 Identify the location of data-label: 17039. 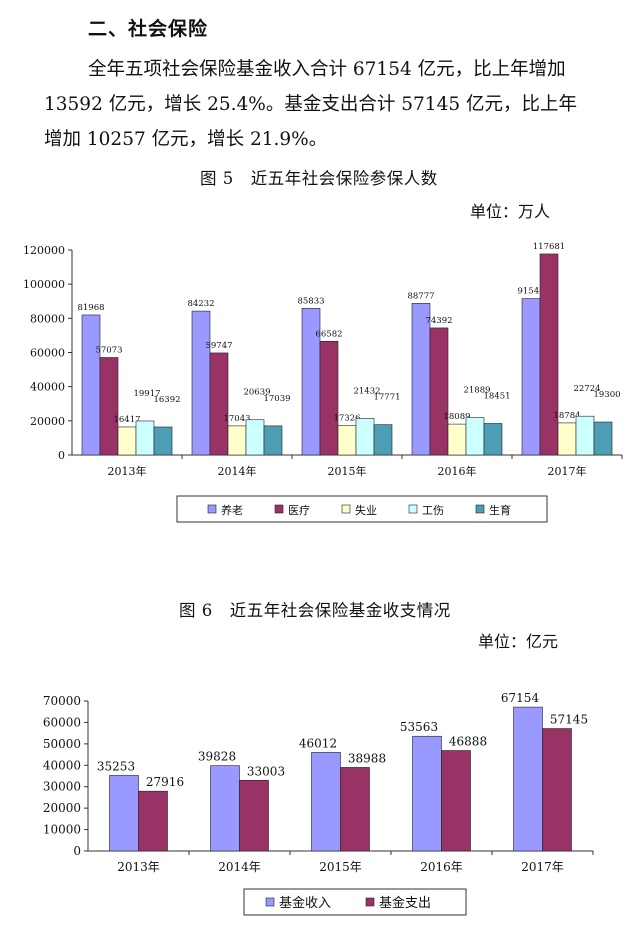
(276, 399).